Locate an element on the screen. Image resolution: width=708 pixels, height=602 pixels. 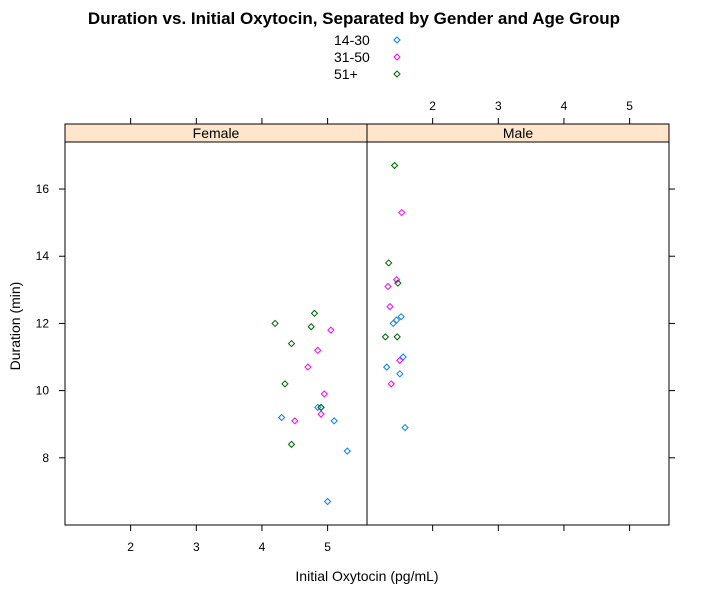
legend-label: 14-30 is located at coordinates (352, 40).